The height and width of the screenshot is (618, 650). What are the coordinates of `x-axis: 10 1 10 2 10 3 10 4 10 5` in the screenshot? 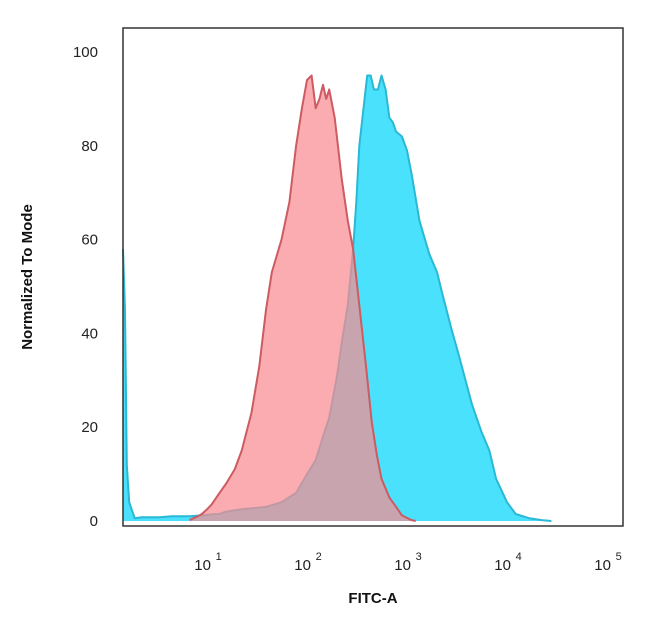 It's located at (407, 562).